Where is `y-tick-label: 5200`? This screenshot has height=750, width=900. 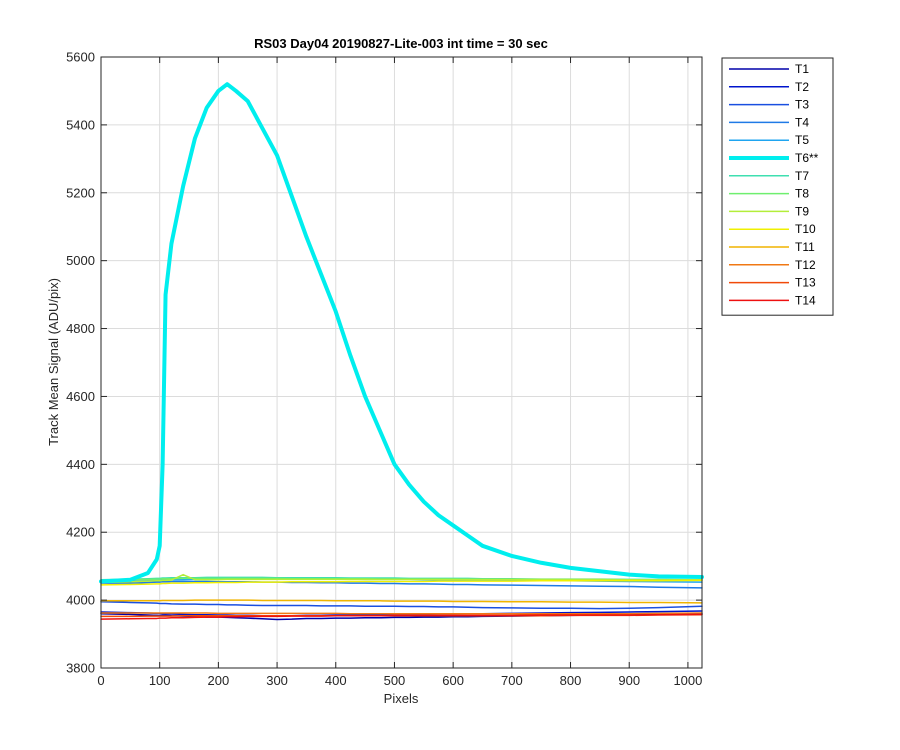 y-tick-label: 5200 is located at coordinates (80, 192).